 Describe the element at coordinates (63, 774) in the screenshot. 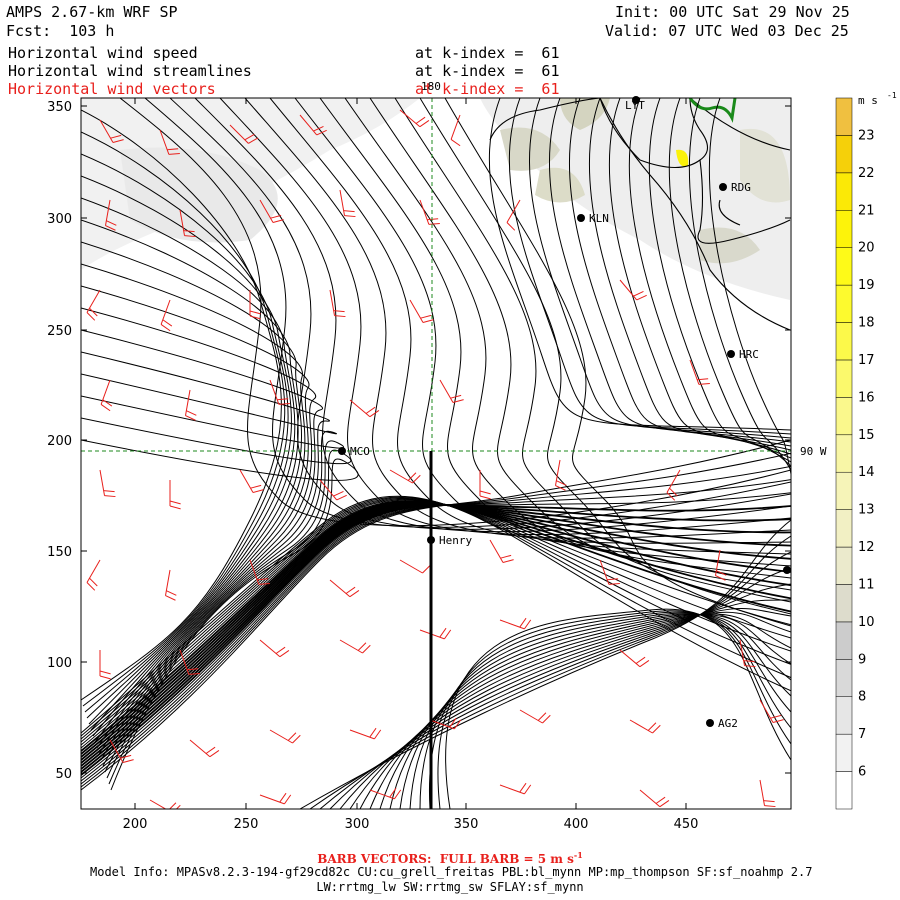

I see `y-tick-label: 50` at that location.